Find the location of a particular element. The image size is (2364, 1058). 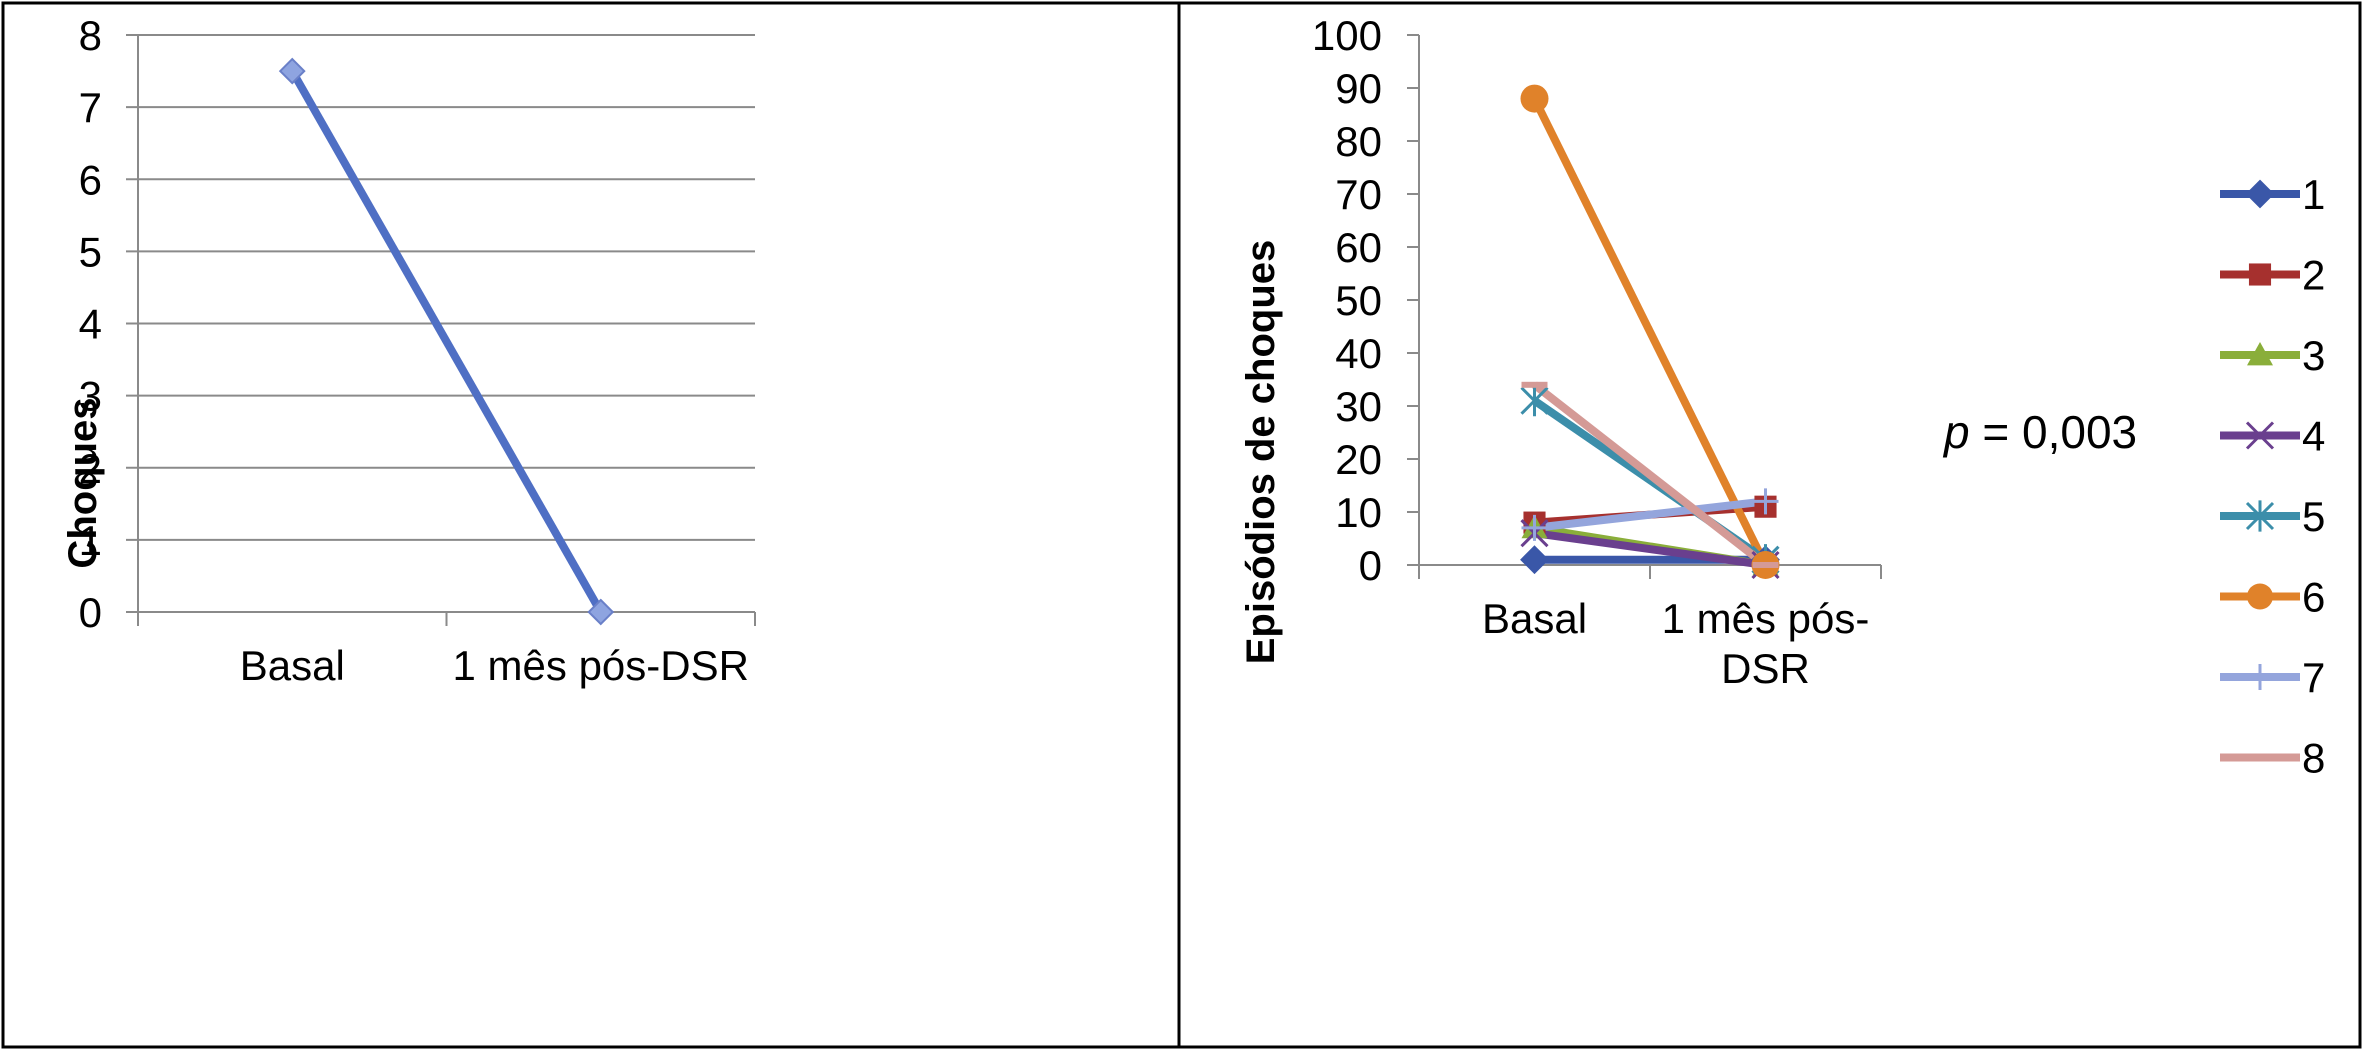

legend-label: 5 is located at coordinates (2313, 516).